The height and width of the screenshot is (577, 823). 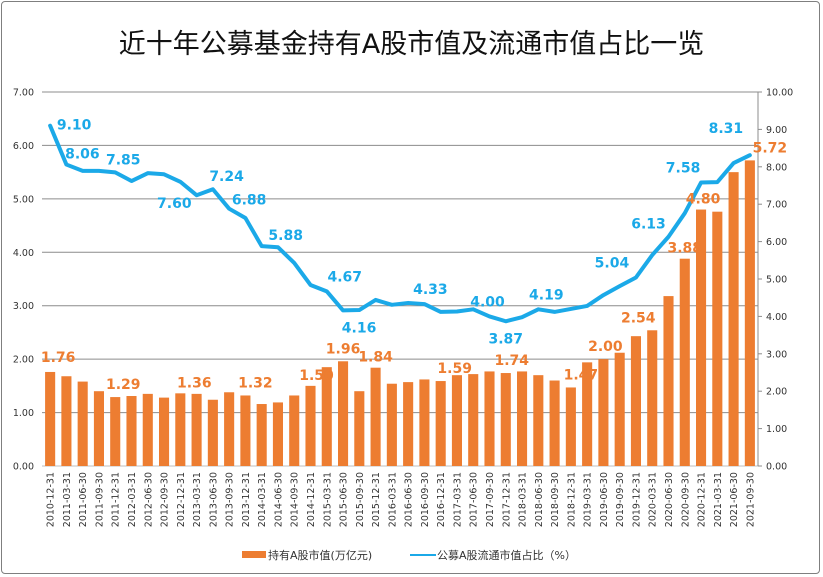 What do you see at coordinates (51, 499) in the screenshot?
I see `x-axis-tick-label: 2010-12-31` at bounding box center [51, 499].